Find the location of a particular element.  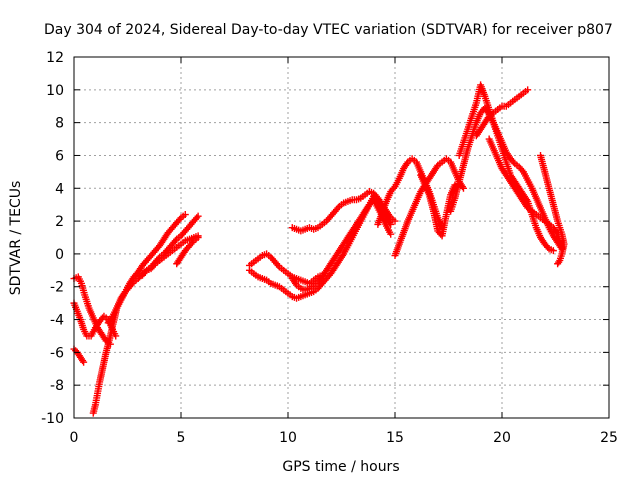

y-tick-label: -6 is located at coordinates (57, 353).